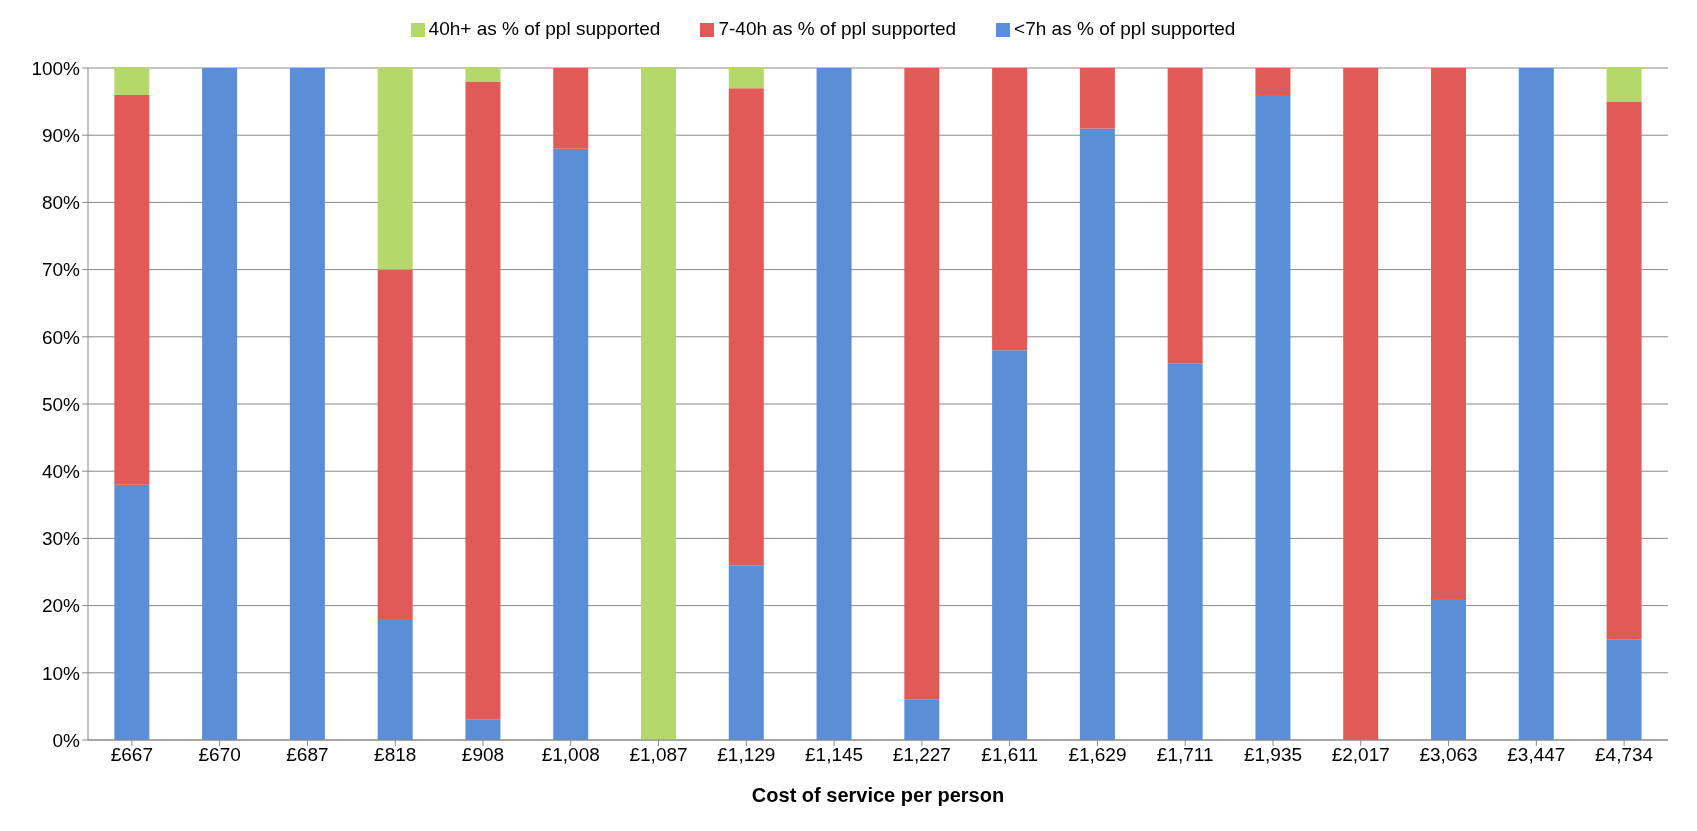  I want to click on x-tick-label: £3,447, so click(1536, 755).